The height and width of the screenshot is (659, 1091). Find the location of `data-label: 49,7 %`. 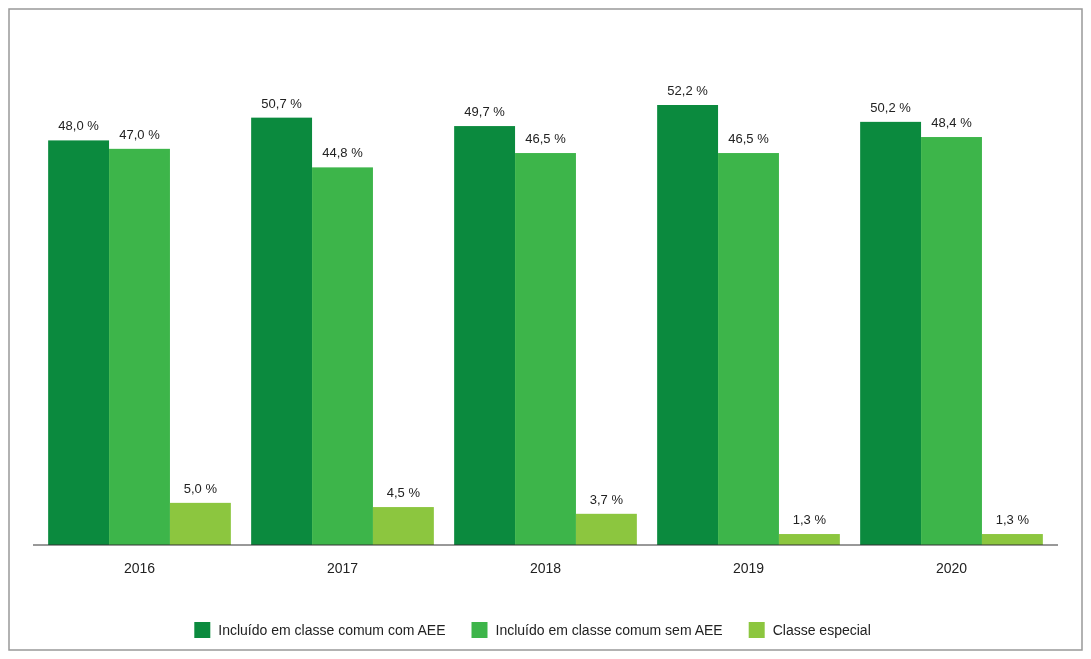

data-label: 49,7 % is located at coordinates (485, 112).